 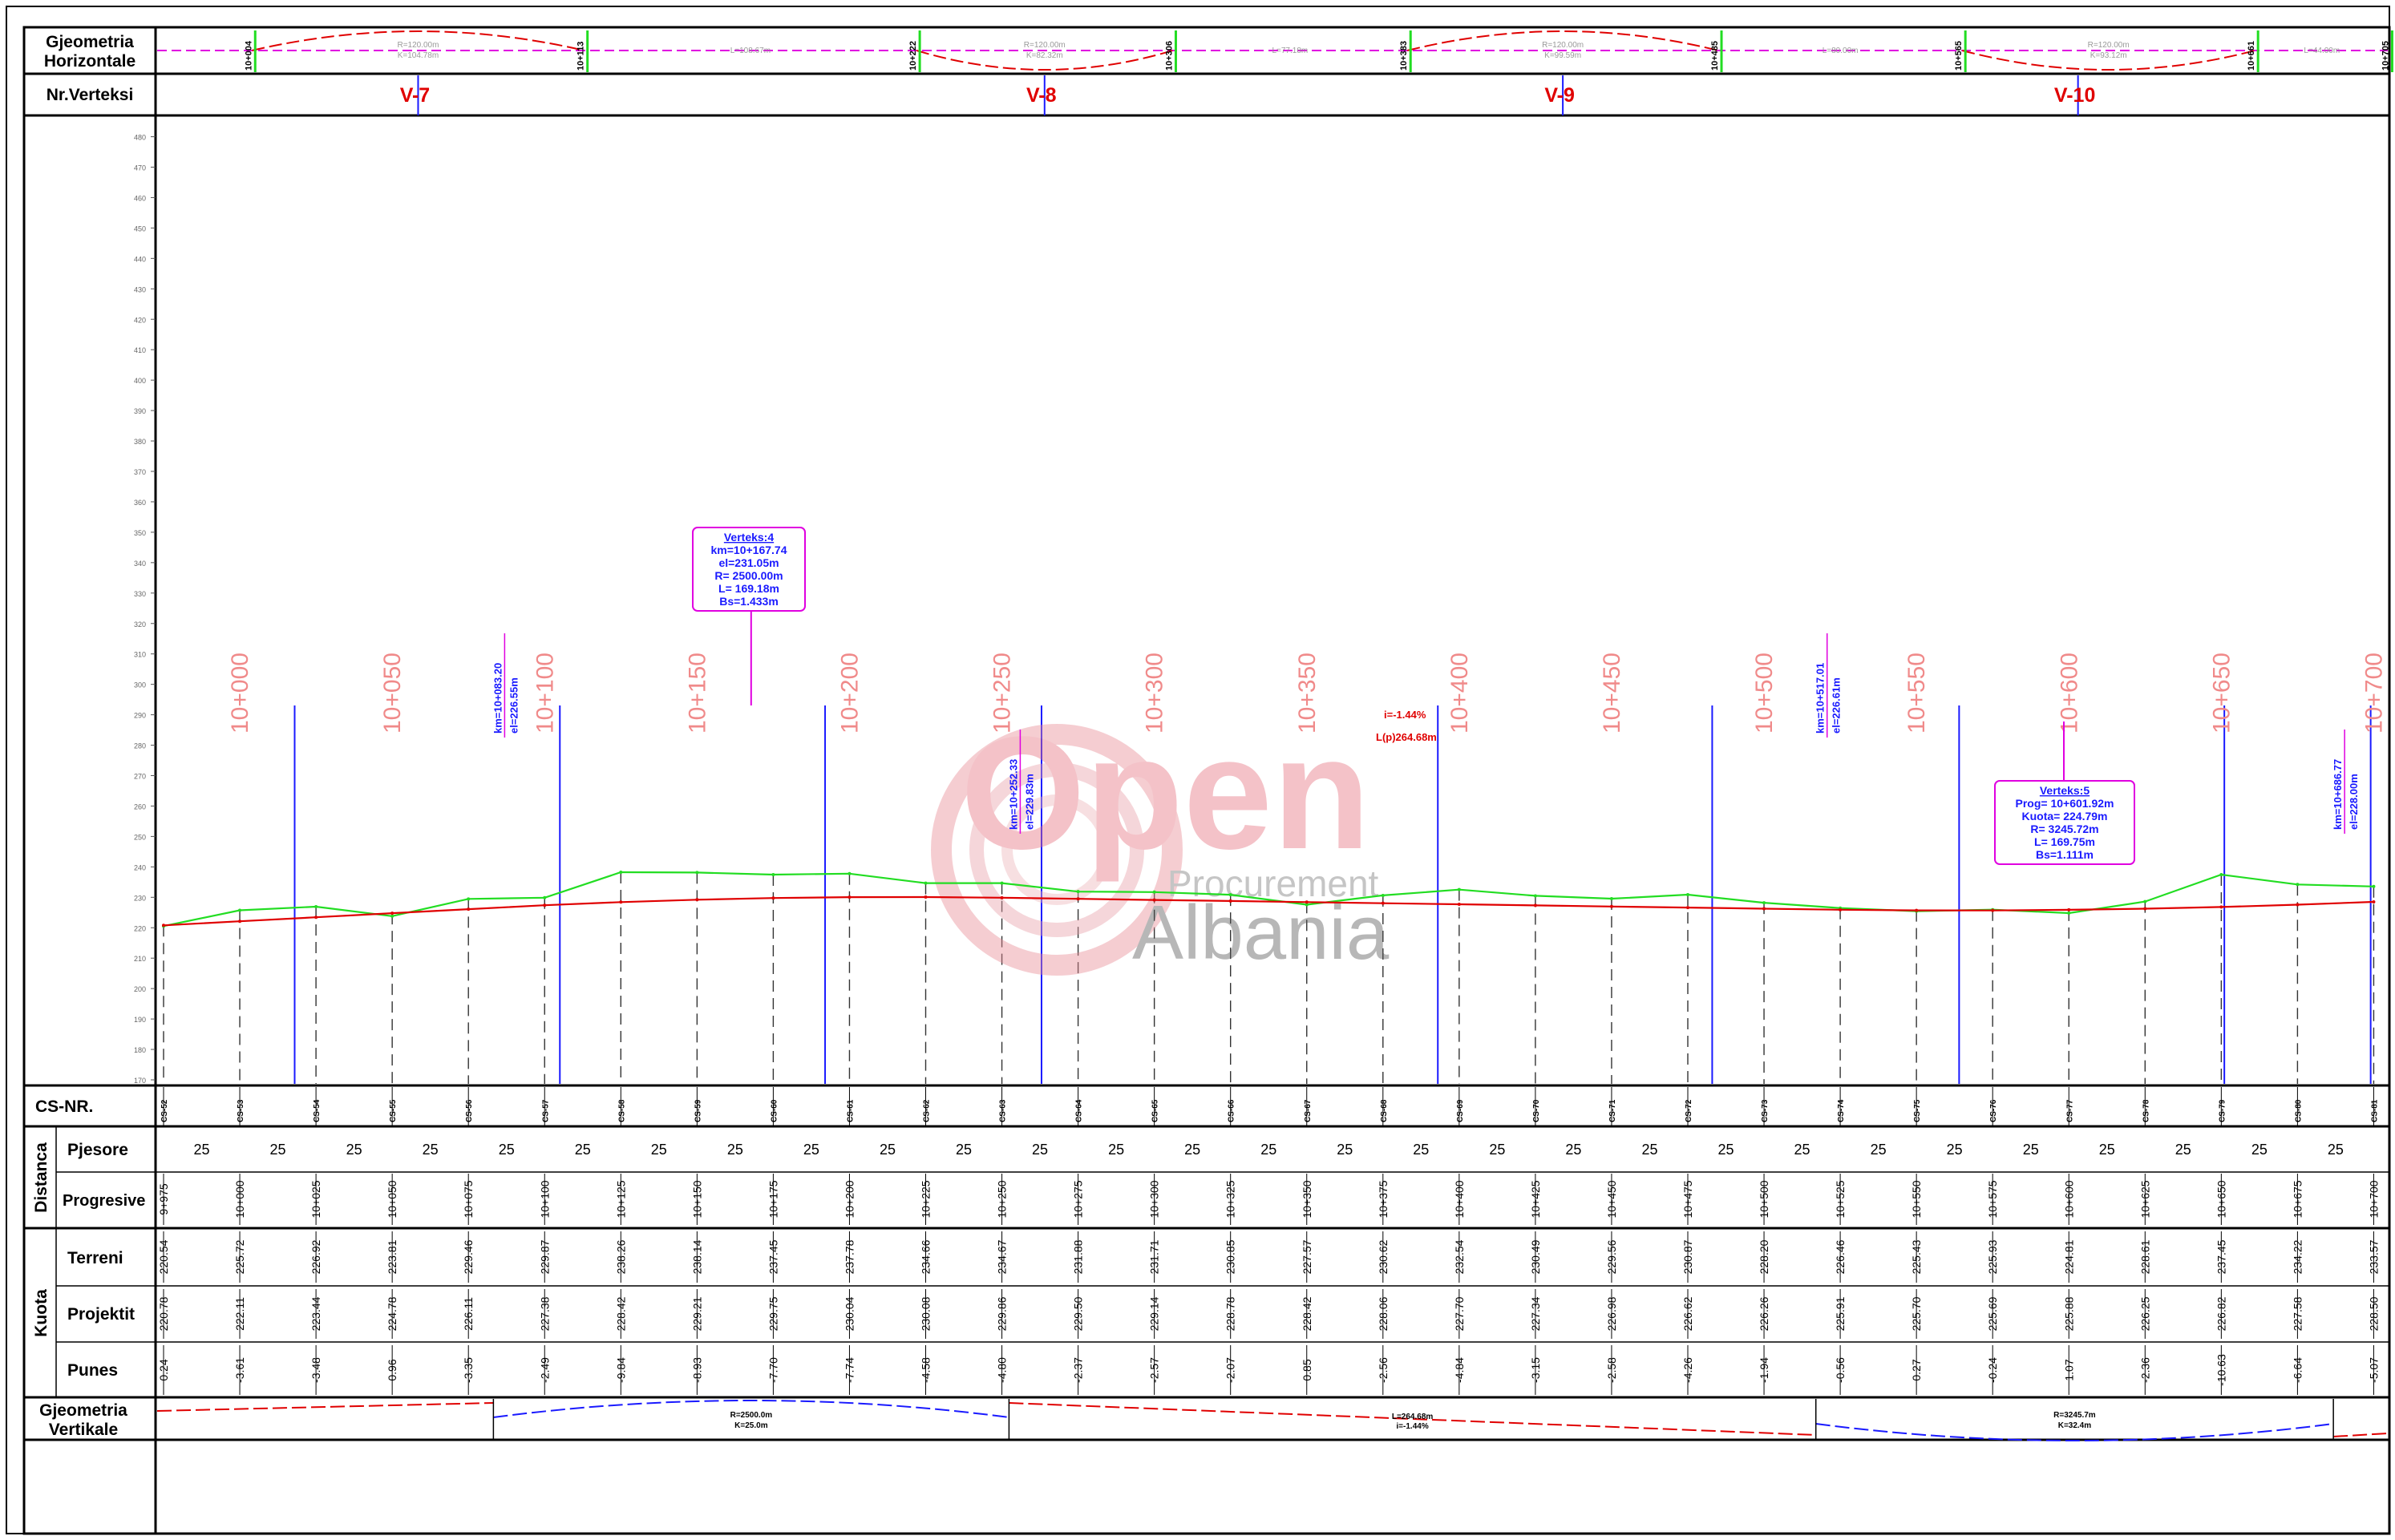 I want to click on design-value: 229.50, so click(x=1078, y=1314).